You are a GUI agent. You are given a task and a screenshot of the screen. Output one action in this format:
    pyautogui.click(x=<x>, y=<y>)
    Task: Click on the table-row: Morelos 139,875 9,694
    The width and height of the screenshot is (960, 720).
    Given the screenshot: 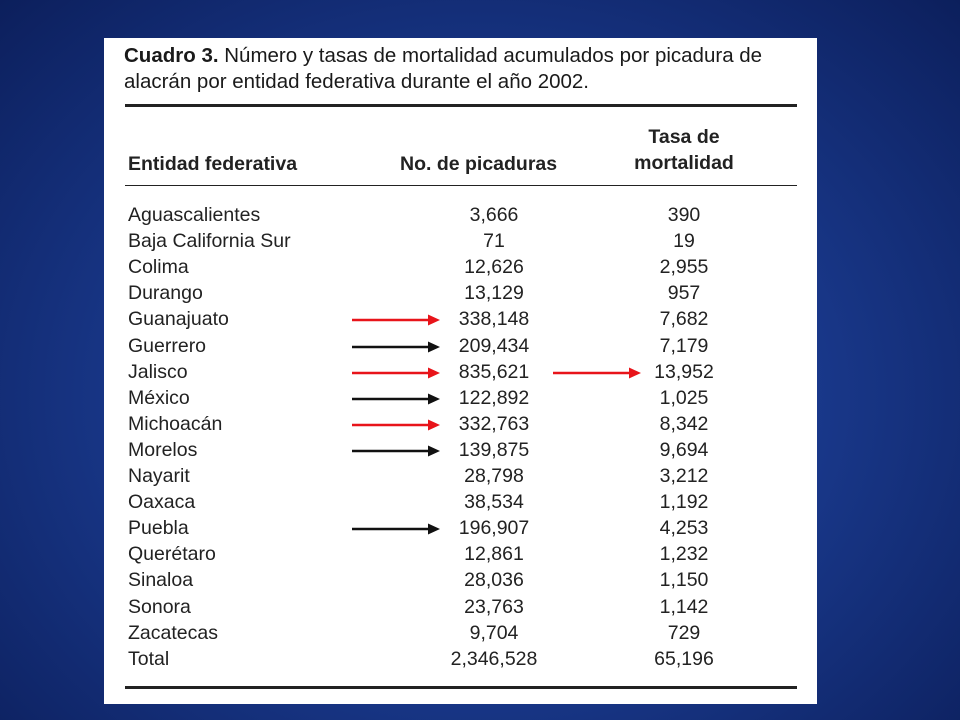 What is the action you would take?
    pyautogui.click(x=460, y=450)
    